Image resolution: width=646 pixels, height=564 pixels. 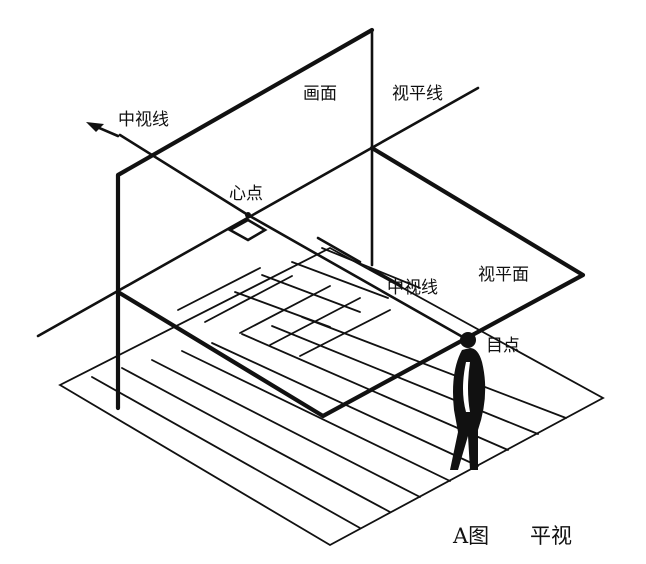 What do you see at coordinates (417, 94) in the screenshot?
I see `label-horizon-line: 视平线` at bounding box center [417, 94].